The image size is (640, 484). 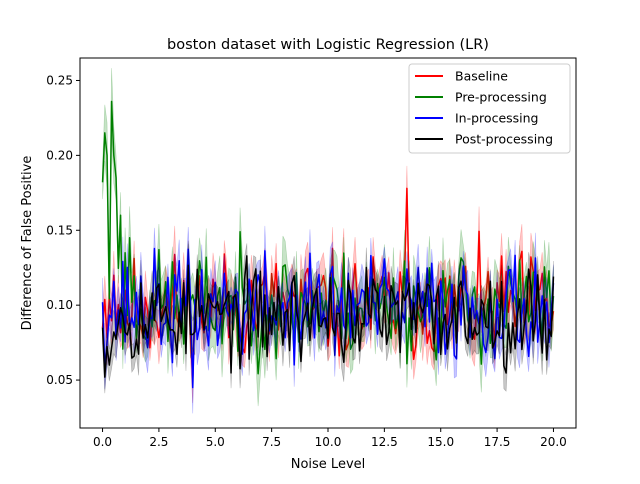 I want to click on y-axis: 0.05 0.10 0.15 0.20 0.25, so click(x=63, y=230).